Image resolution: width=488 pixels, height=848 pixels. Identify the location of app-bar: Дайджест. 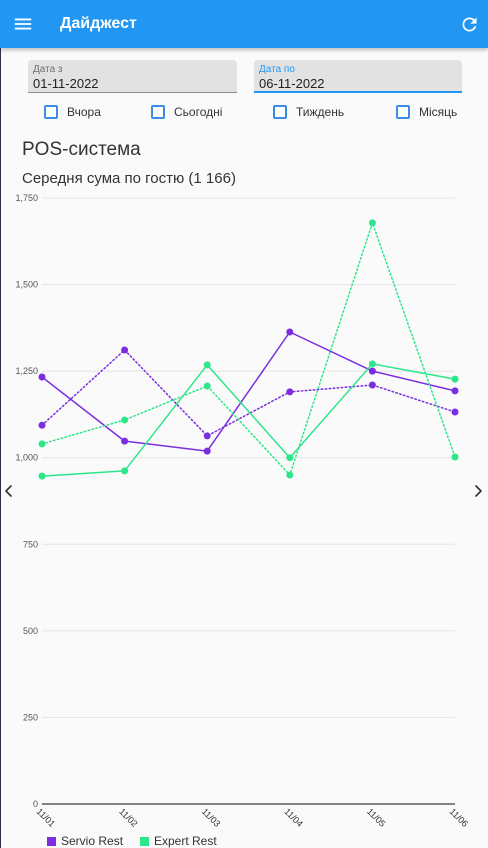
(244, 24).